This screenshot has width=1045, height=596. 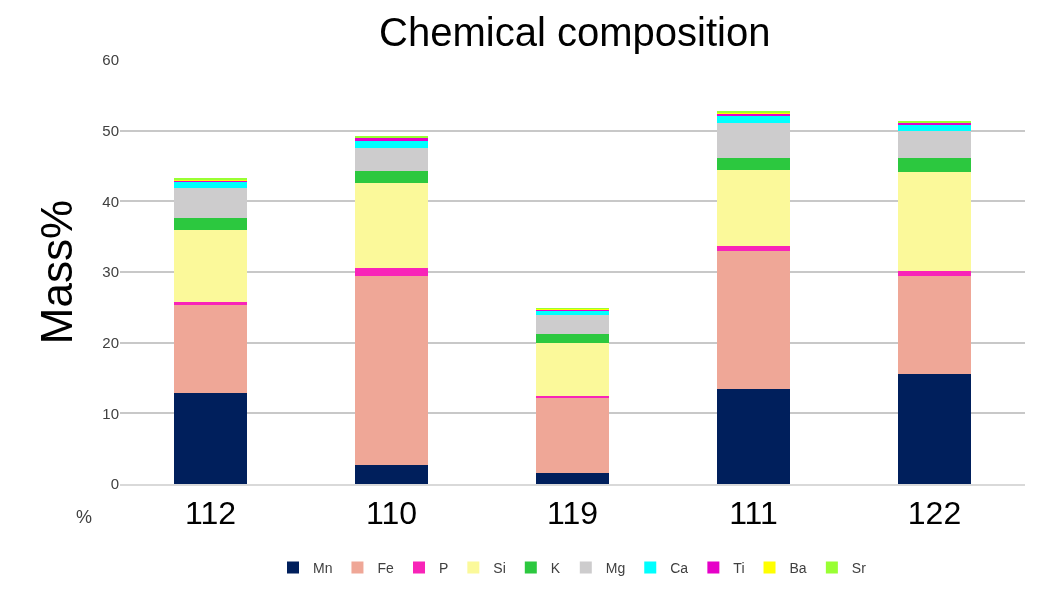 I want to click on y-tick-label: 40, so click(x=110, y=201).